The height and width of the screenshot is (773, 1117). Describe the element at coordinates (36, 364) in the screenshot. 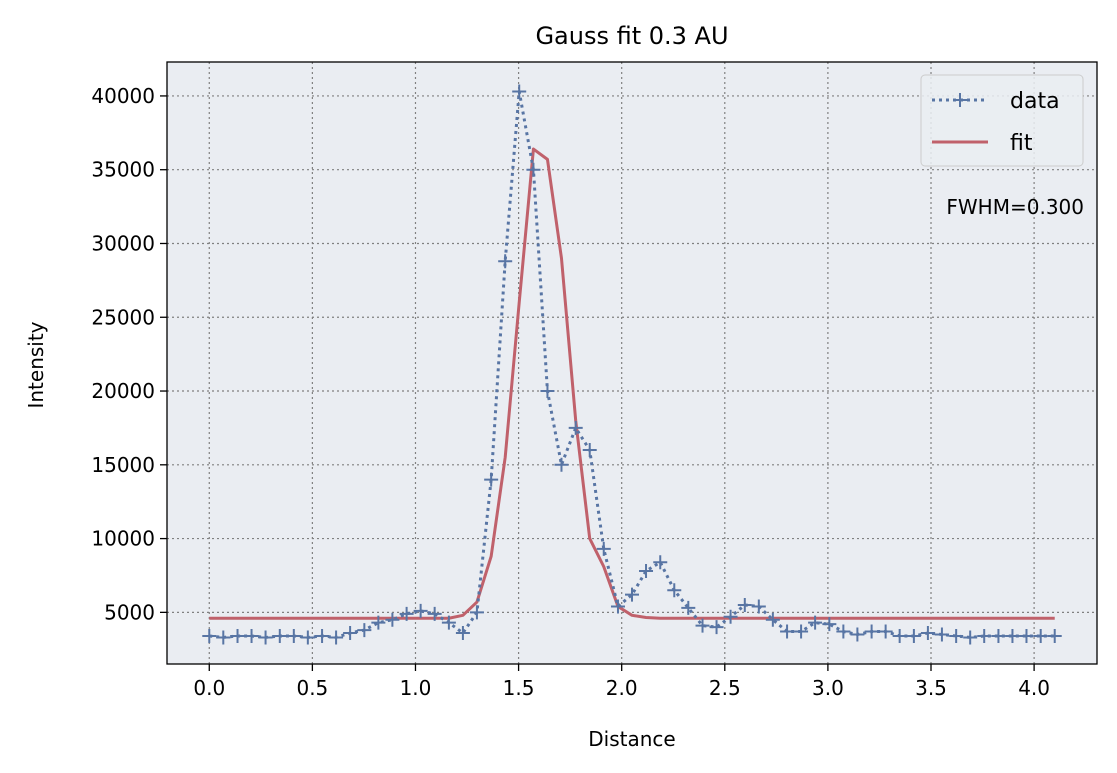

I see `y-axis-label: Intensity` at that location.